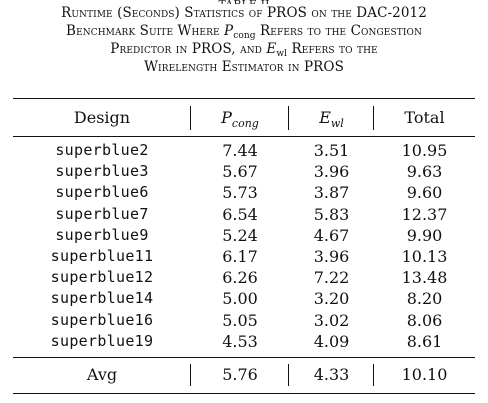 This screenshot has width=488, height=403. Describe the element at coordinates (102, 298) in the screenshot. I see `design-cell: superblue14` at that location.